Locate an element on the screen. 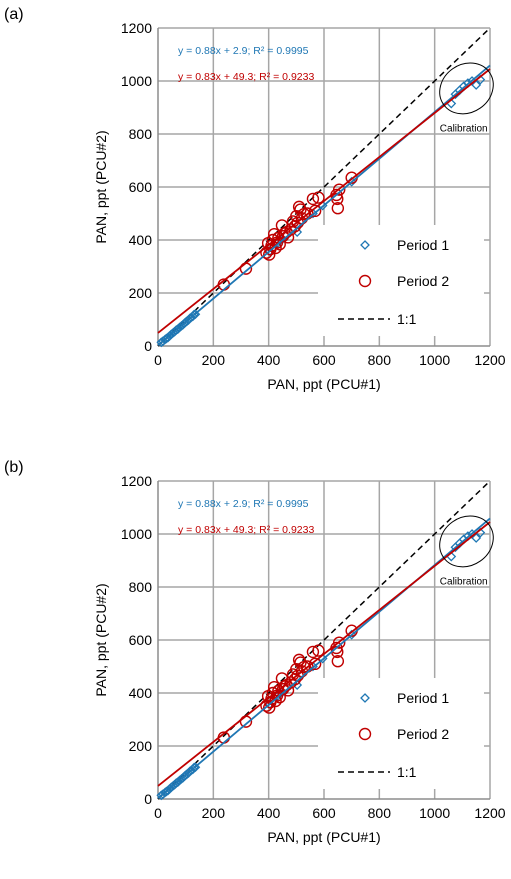 The height and width of the screenshot is (879, 511). panel-label: (b) is located at coordinates (14, 467).